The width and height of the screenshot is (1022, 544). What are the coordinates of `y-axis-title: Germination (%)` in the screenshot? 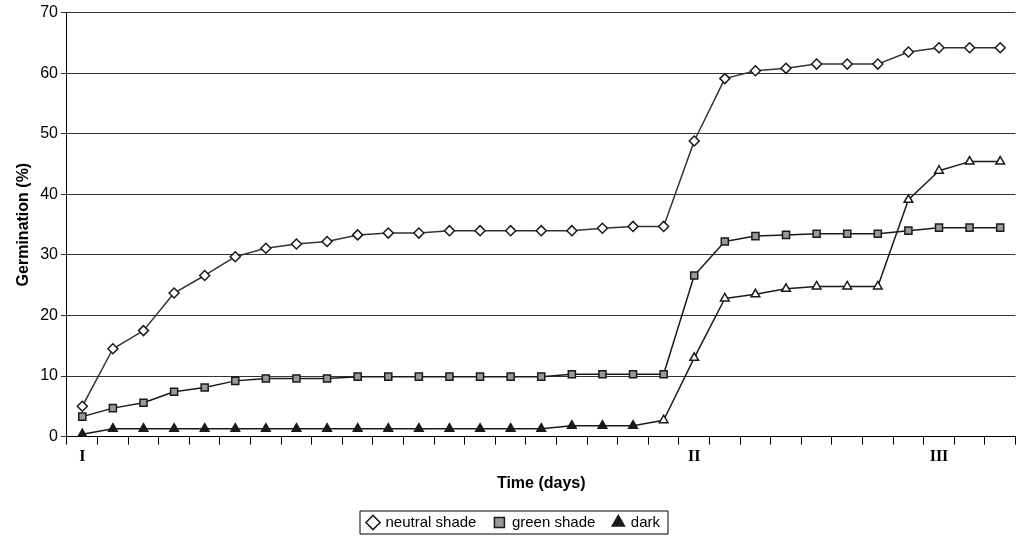 It's located at (23, 224).